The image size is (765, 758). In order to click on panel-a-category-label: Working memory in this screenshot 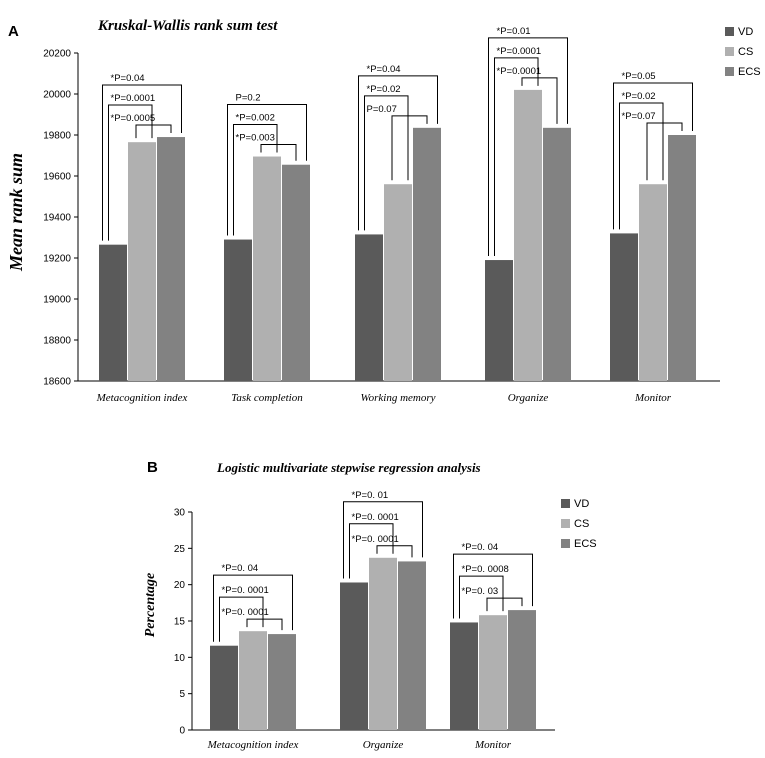, I will do `click(397, 398)`.